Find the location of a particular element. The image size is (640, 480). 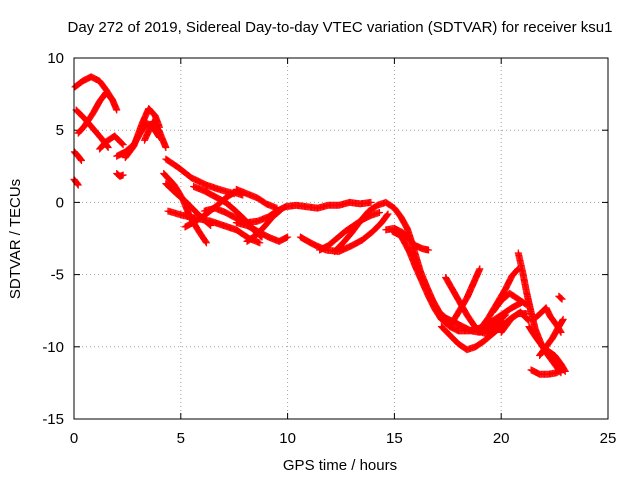

series-pass-y is located at coordinates (457, 281).